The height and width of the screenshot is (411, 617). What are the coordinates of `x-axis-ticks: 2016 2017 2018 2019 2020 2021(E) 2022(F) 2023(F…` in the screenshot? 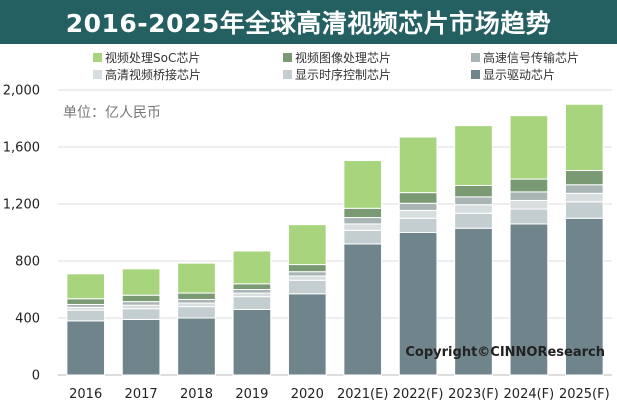 It's located at (339, 394).